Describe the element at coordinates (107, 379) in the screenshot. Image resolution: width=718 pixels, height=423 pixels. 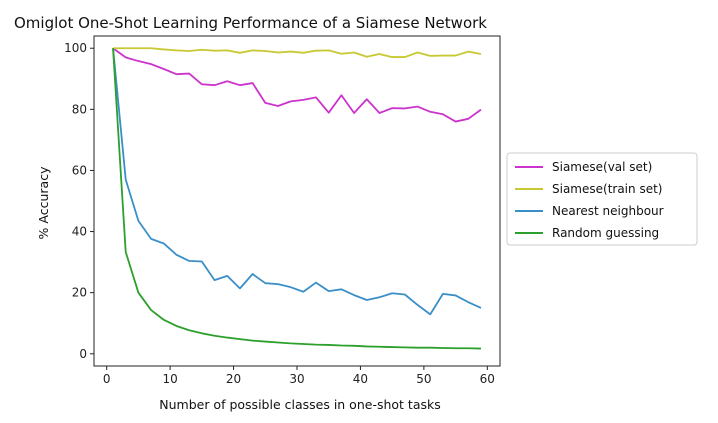
I see `x-tick-label: 0` at that location.